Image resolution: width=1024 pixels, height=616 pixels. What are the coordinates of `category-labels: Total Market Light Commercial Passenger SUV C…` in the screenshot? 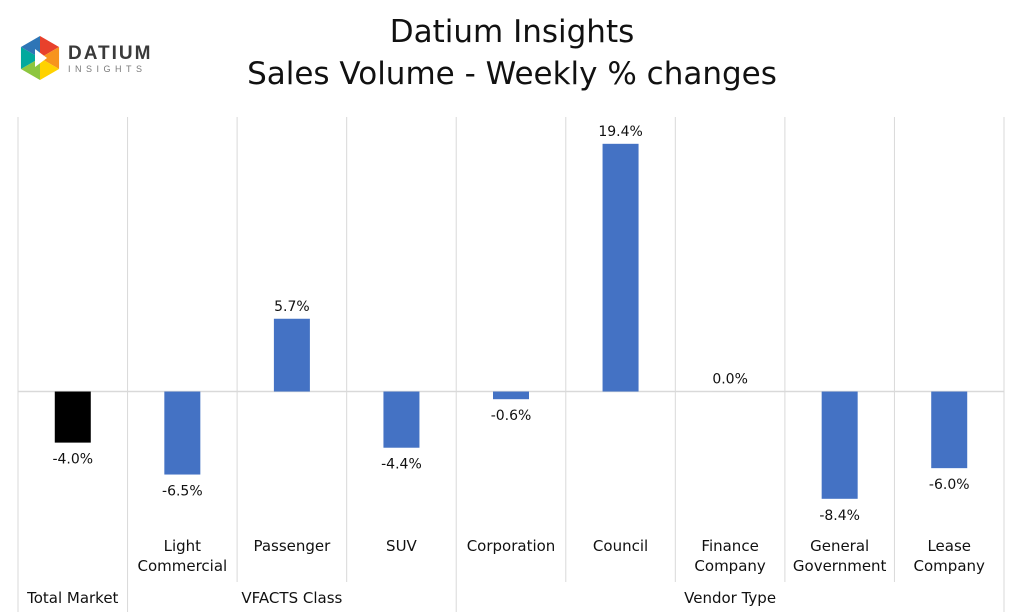 It's located at (505, 572).